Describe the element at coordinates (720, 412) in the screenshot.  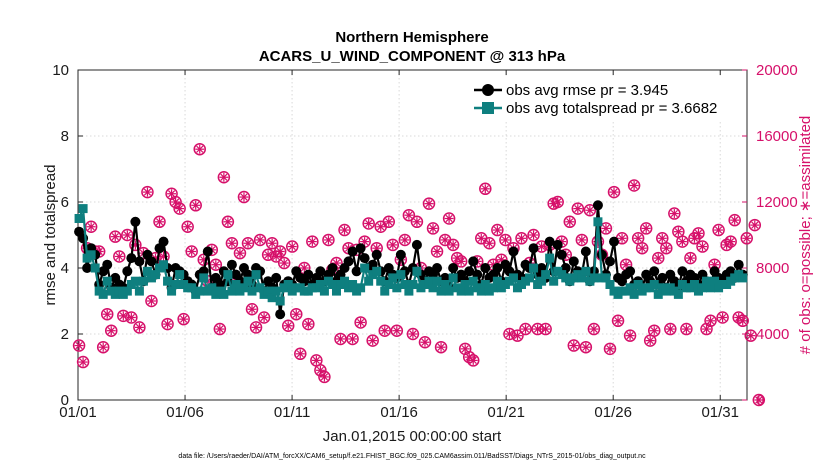
I see `x-tick-label: 01/31` at that location.